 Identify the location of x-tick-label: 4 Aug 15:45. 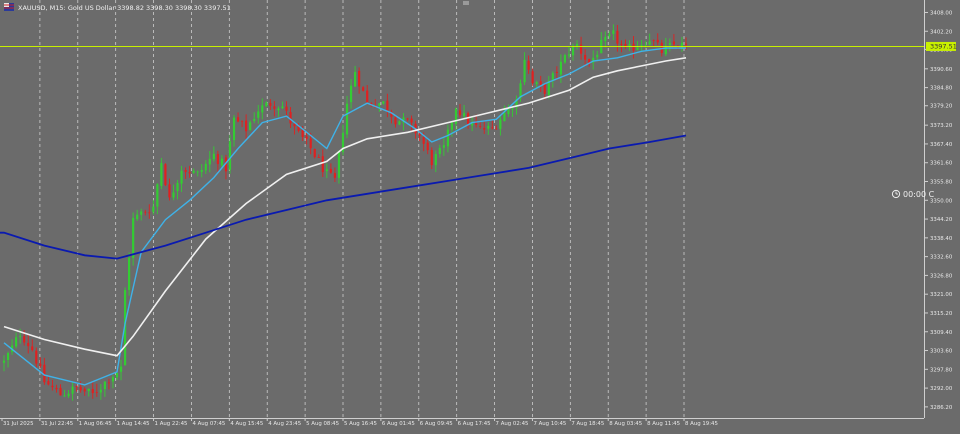
(246, 424).